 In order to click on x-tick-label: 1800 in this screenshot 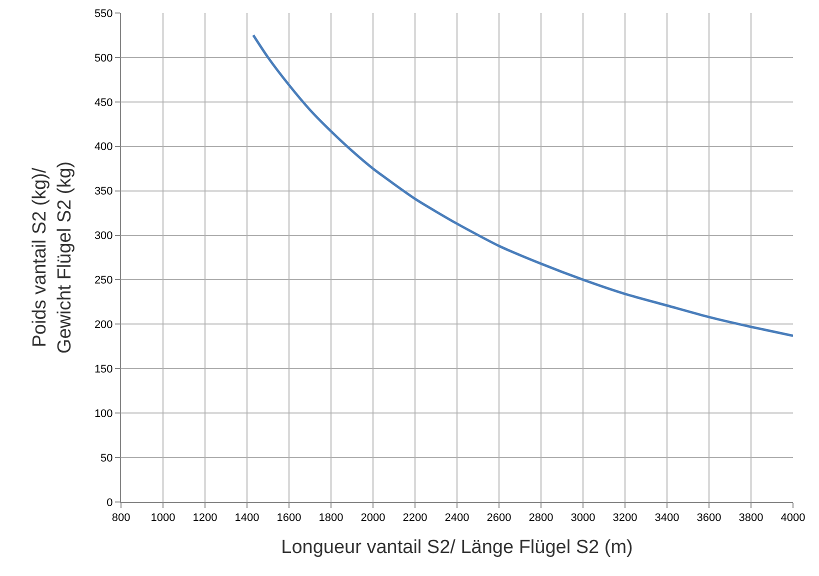, I will do `click(331, 518)`.